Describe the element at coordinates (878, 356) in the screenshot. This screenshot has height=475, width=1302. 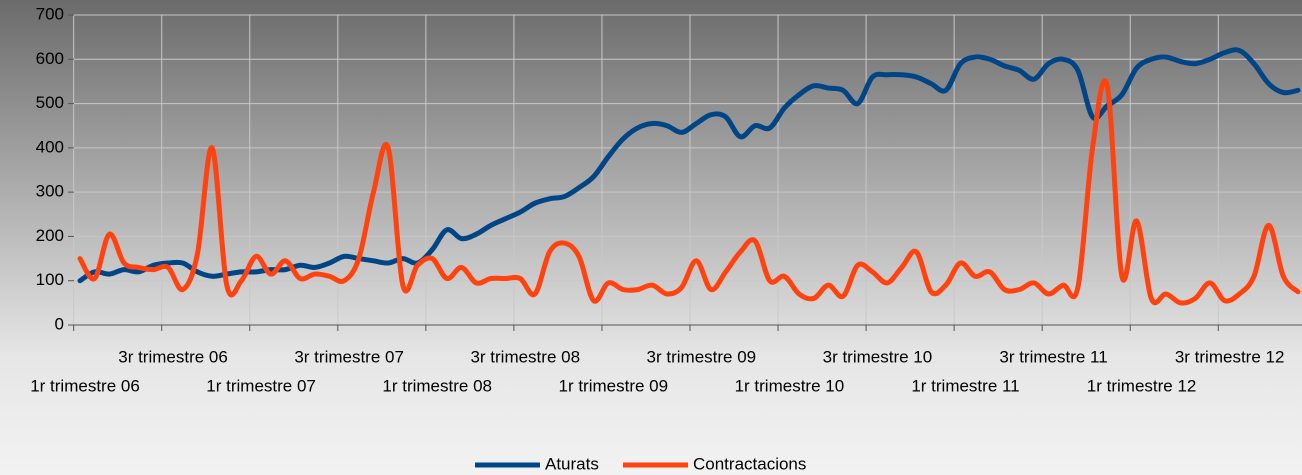
I see `x-tick-label: 3r trimestre 10` at that location.